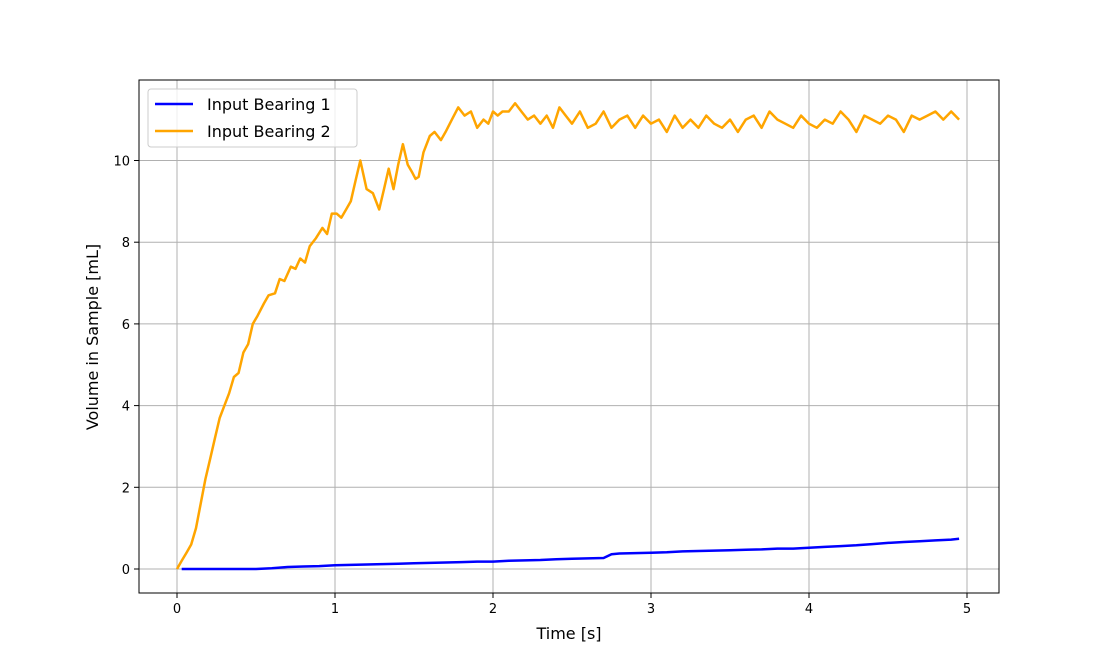  Describe the element at coordinates (967, 609) in the screenshot. I see `x-tick-label: 5` at that location.